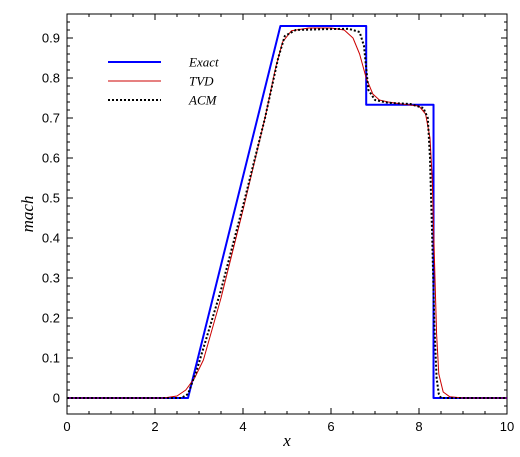 The image size is (520, 457). What do you see at coordinates (51, 278) in the screenshot?
I see `y-tick-label: 0.3` at bounding box center [51, 278].